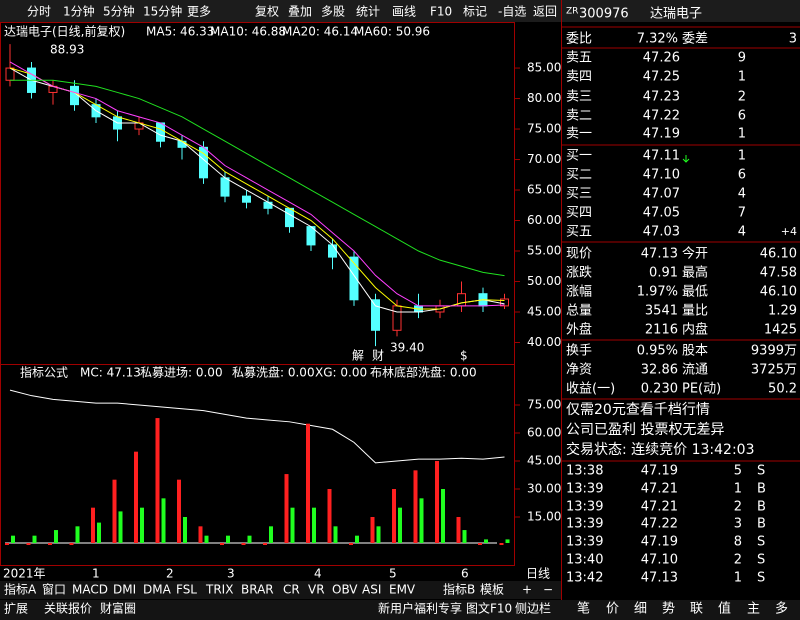 The image size is (800, 620). What do you see at coordinates (584, 471) in the screenshot?
I see `trade-time: 13:38` at bounding box center [584, 471].